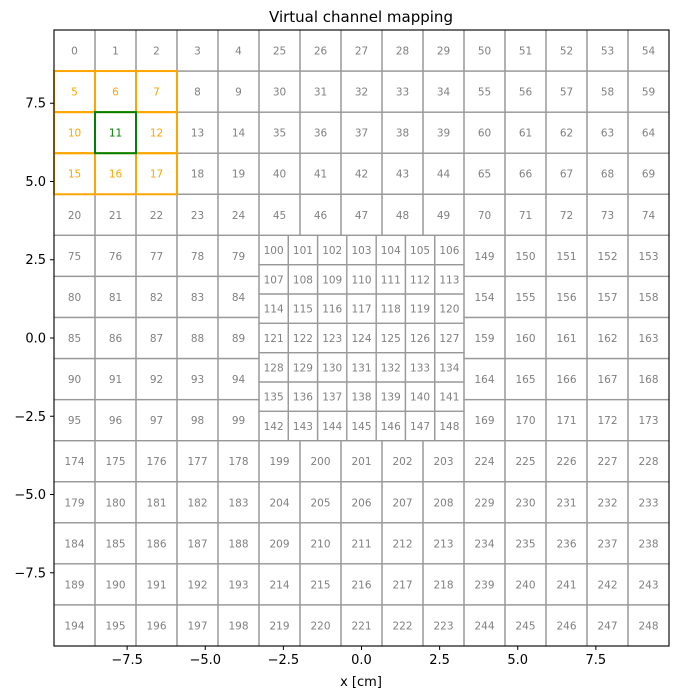  What do you see at coordinates (449, 251) in the screenshot?
I see `channel-label-106: 106` at bounding box center [449, 251].